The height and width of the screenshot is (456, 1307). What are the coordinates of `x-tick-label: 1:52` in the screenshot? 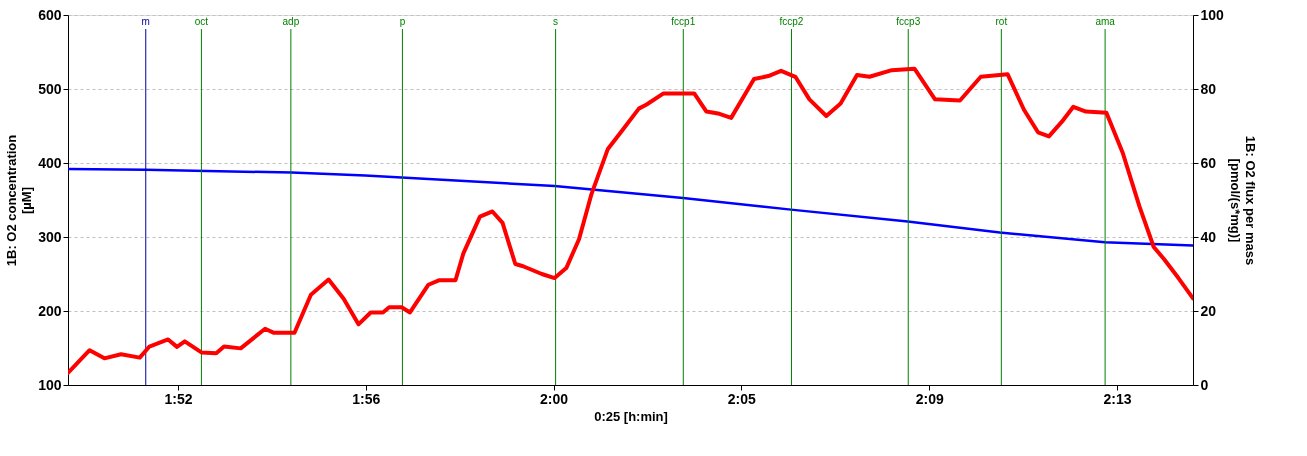 It's located at (178, 398).